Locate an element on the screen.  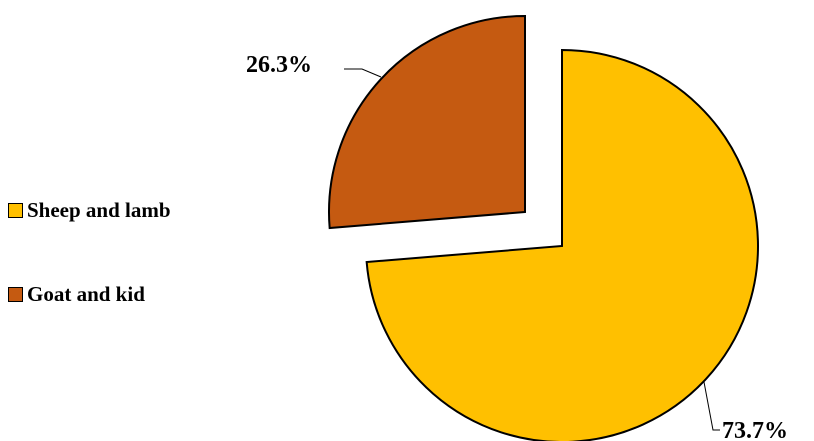
legend-label-sheep-and-lamb: Sheep and lamb is located at coordinates (99, 209).